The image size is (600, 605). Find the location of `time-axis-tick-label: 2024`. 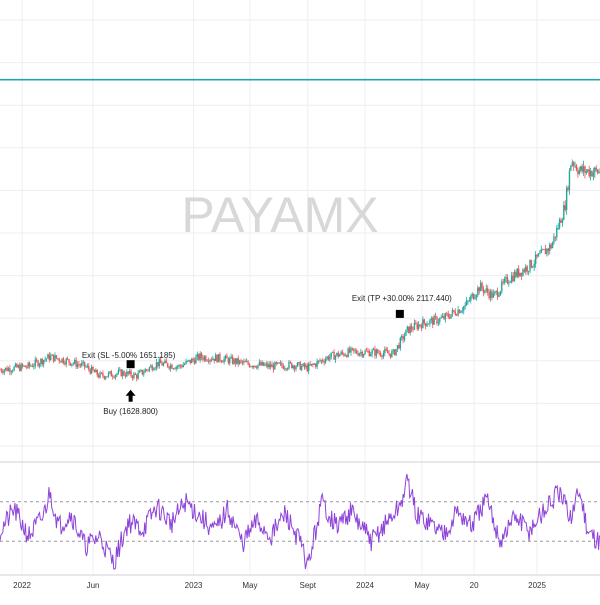

time-axis-tick-label: 2024 is located at coordinates (365, 585).